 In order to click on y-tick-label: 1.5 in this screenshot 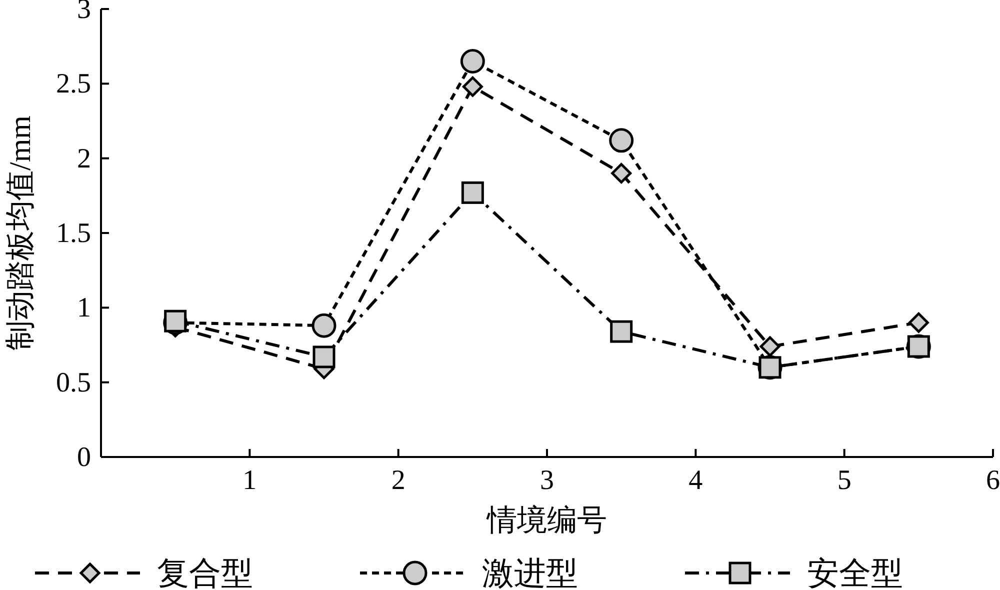, I will do `click(73, 233)`.